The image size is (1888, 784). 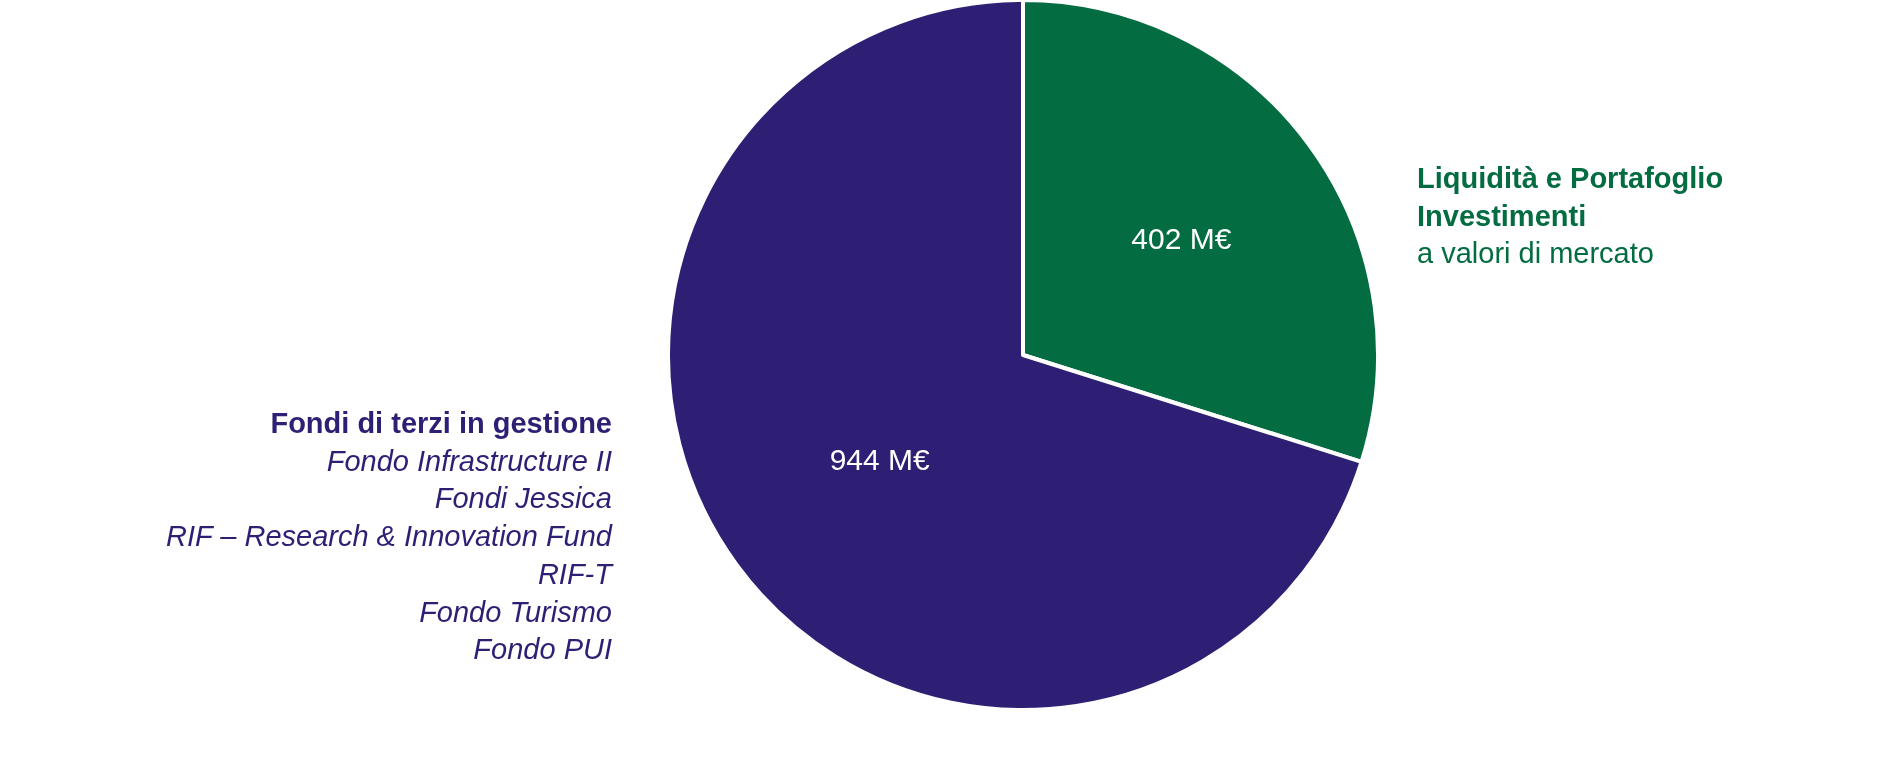 What do you see at coordinates (515, 611) in the screenshot?
I see `text: Fondo Turismo` at bounding box center [515, 611].